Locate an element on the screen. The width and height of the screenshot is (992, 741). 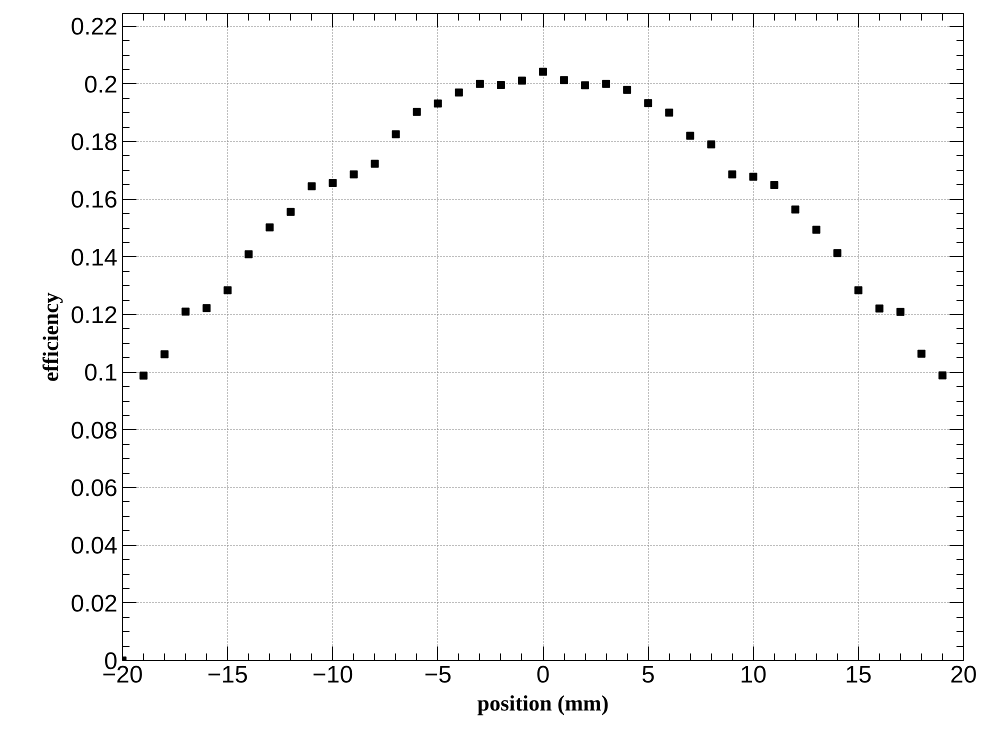
y-tick-label: 0.04 is located at coordinates (94, 546).